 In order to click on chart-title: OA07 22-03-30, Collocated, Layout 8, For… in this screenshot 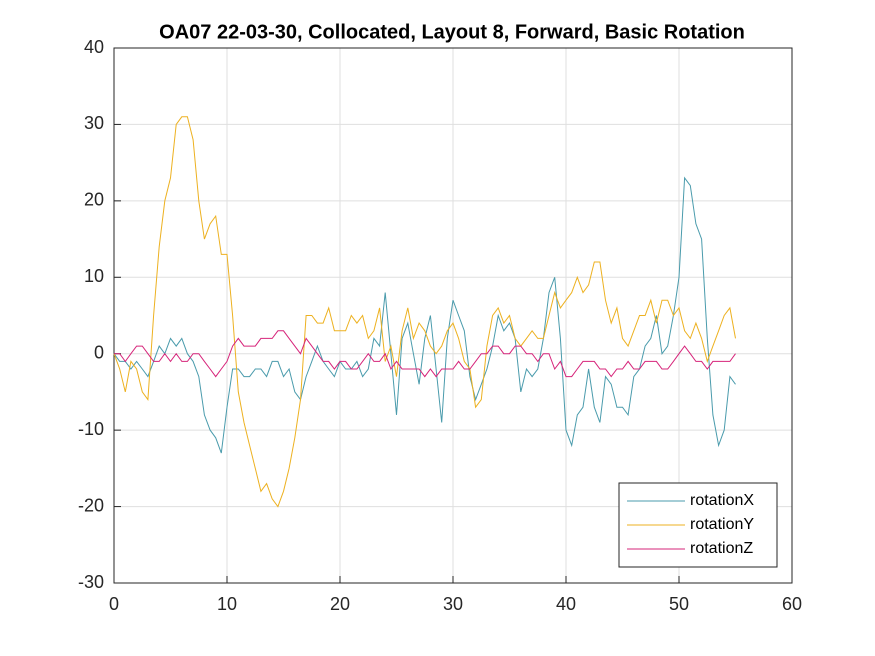, I will do `click(452, 32)`.